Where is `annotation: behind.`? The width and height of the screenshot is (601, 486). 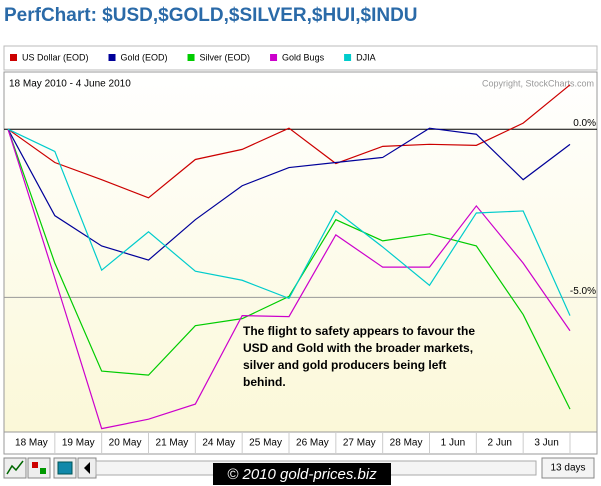
annotation: behind. is located at coordinates (264, 382).